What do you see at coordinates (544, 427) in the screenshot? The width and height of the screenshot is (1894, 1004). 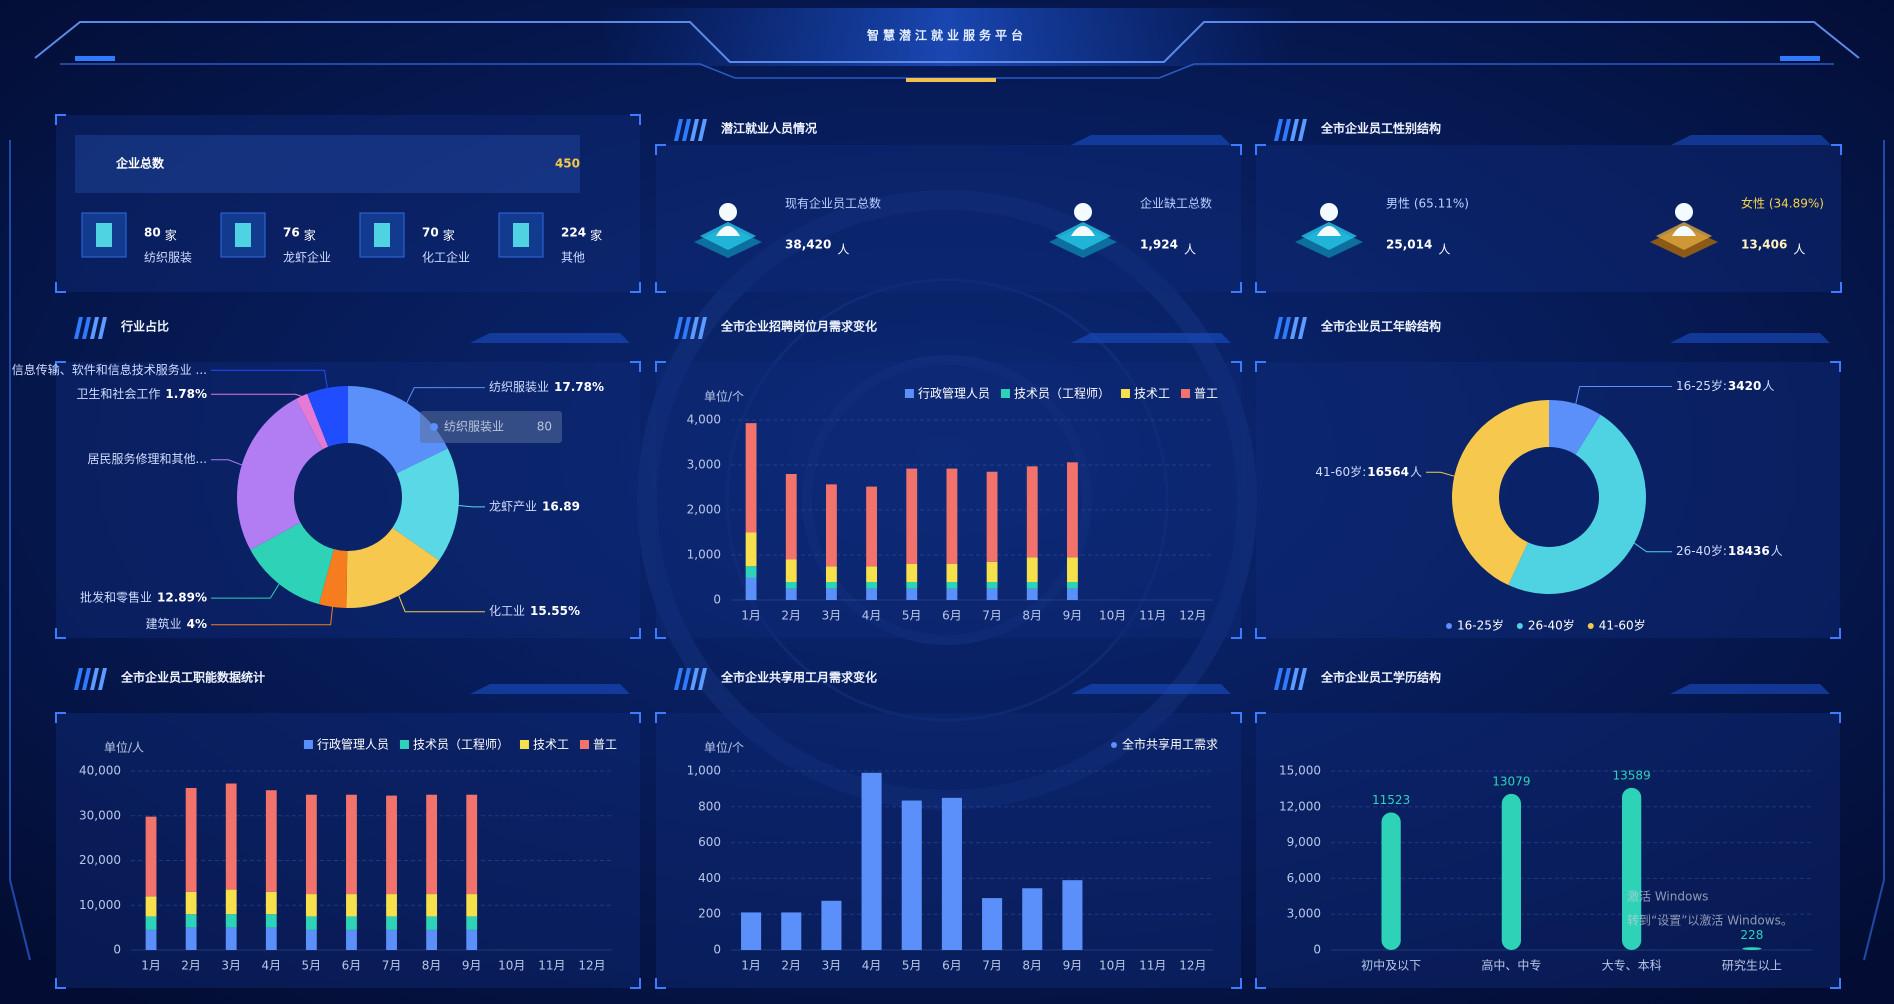 I see `tooltip-value: 80` at bounding box center [544, 427].